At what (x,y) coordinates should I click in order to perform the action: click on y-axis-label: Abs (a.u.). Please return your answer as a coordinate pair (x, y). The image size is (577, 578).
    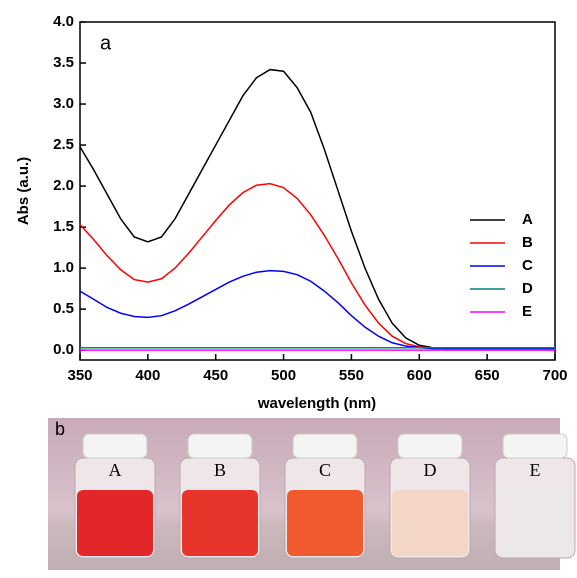
    Looking at the image, I should click on (23, 191).